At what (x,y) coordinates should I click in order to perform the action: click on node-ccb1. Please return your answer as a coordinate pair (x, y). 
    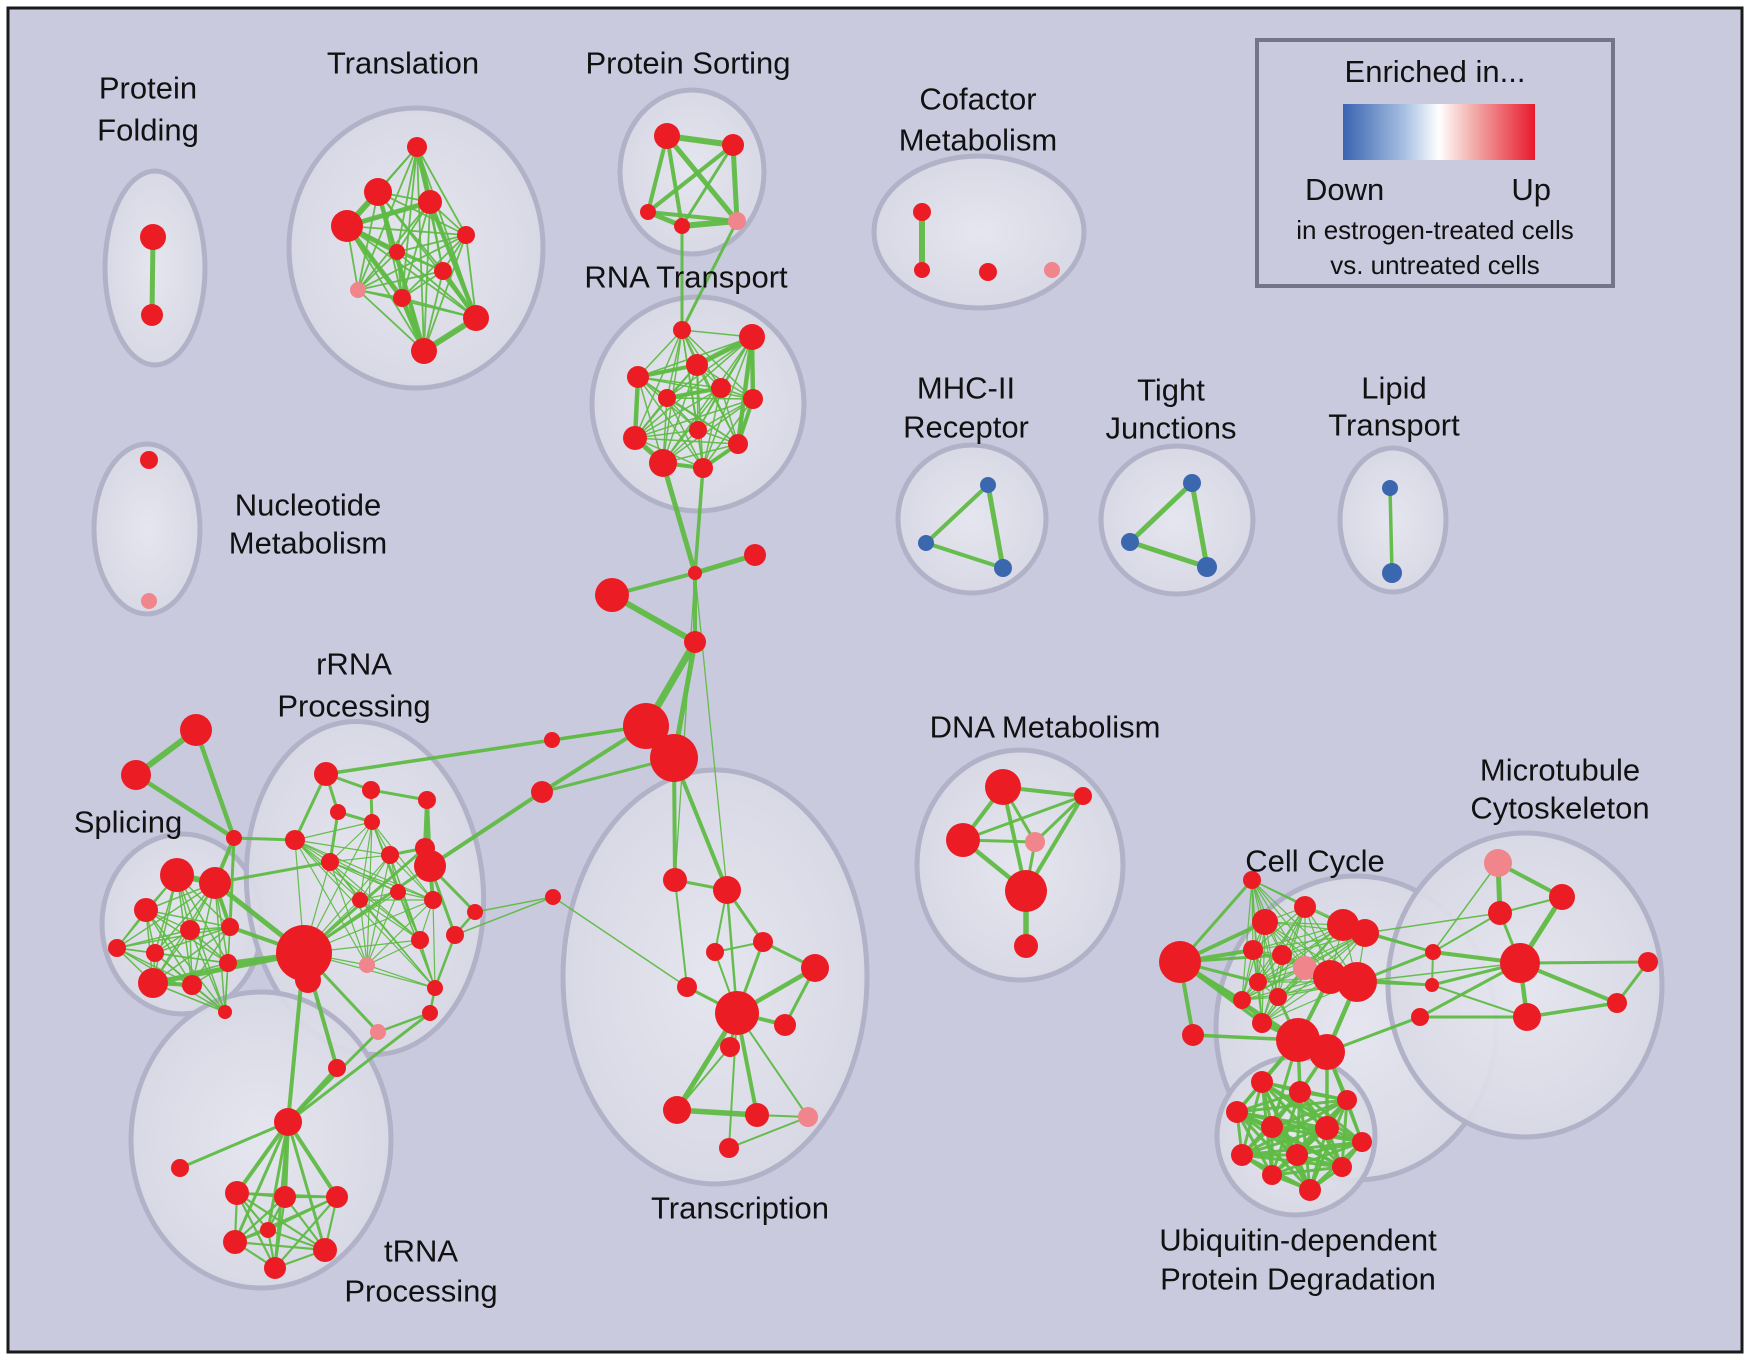
    Looking at the image, I should click on (1298, 1040).